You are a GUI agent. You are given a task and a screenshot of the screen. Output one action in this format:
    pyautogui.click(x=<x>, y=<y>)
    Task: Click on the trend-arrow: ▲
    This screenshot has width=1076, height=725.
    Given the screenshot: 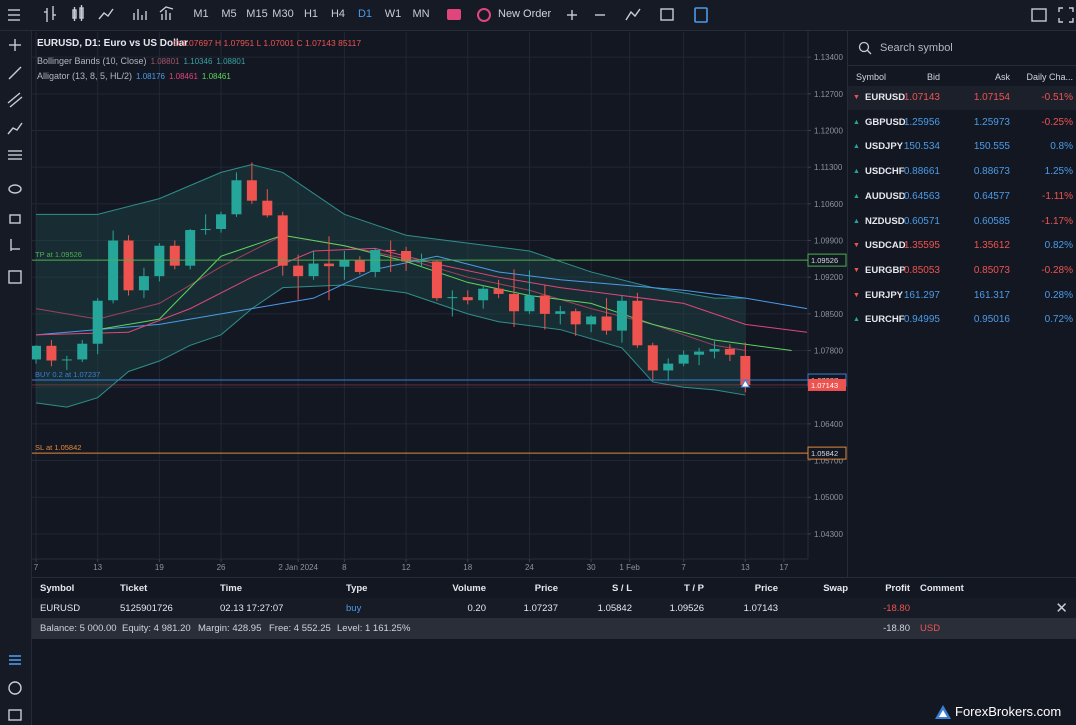 What is the action you would take?
    pyautogui.click(x=856, y=147)
    